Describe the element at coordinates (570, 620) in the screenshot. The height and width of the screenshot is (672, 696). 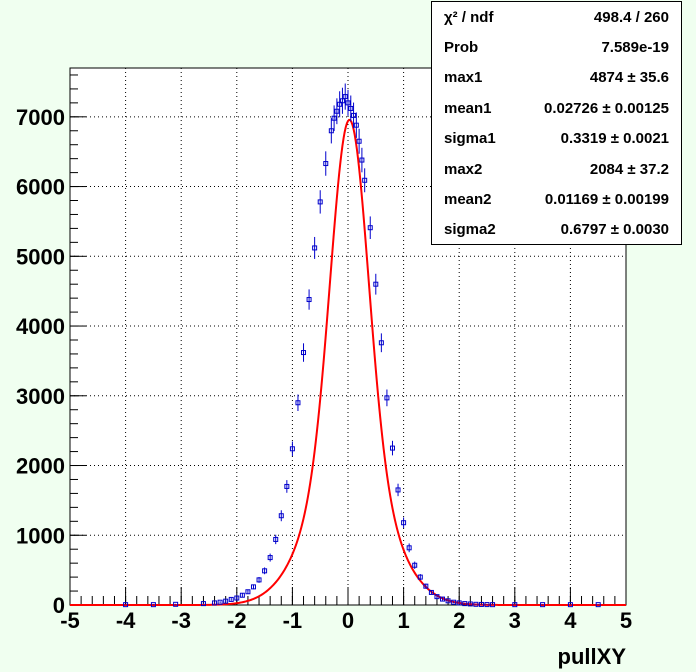
I see `x-tick-label: 4` at that location.